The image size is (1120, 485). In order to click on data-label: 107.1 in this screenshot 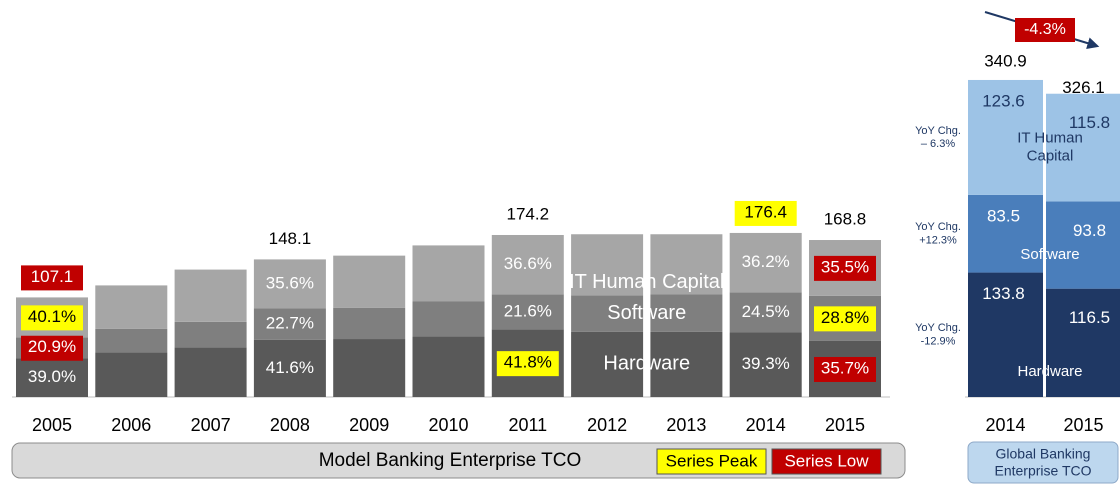, I will do `click(52, 276)`.